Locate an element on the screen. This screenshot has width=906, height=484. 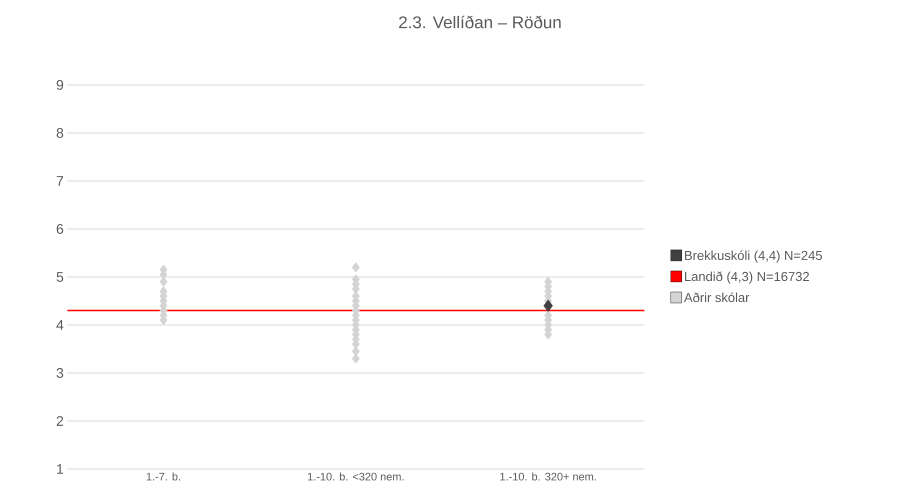
x-tick-label: 1.-10. b. 320+ nem. is located at coordinates (548, 476).